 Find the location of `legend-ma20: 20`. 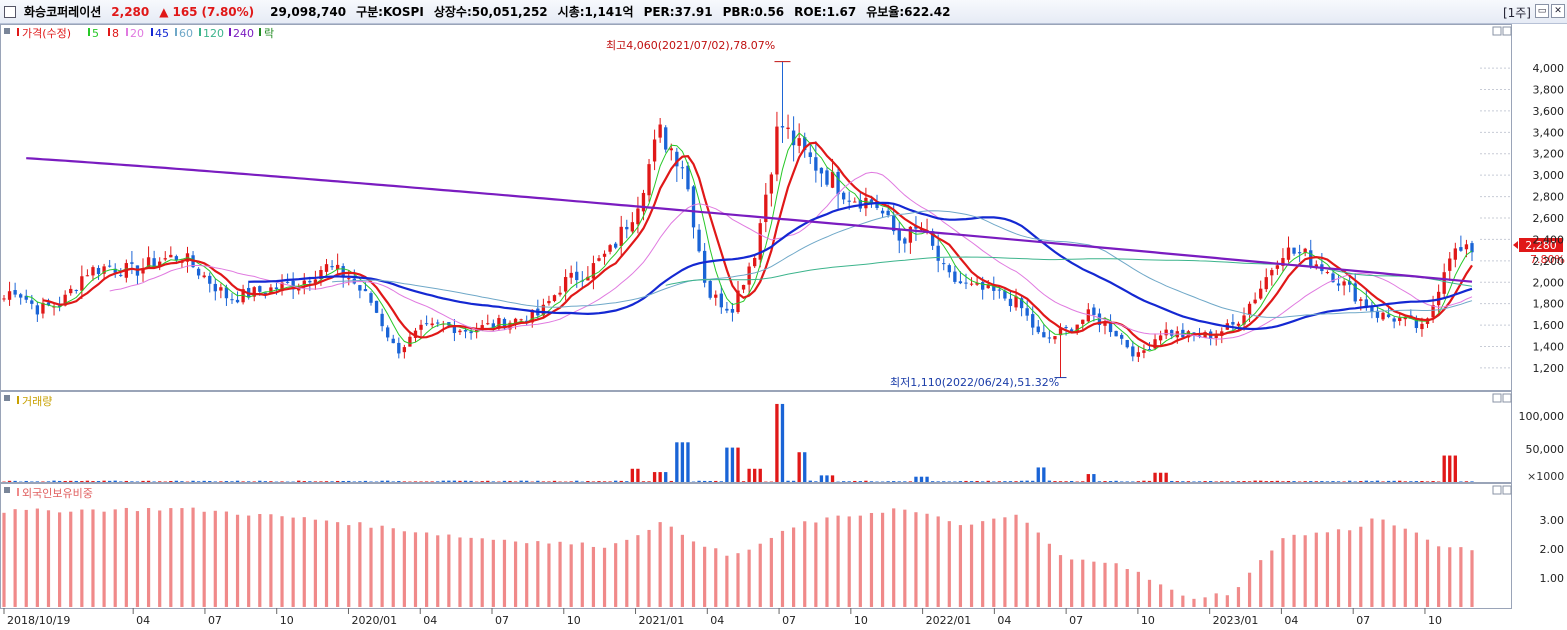

legend-ma20: 20 is located at coordinates (137, 33).